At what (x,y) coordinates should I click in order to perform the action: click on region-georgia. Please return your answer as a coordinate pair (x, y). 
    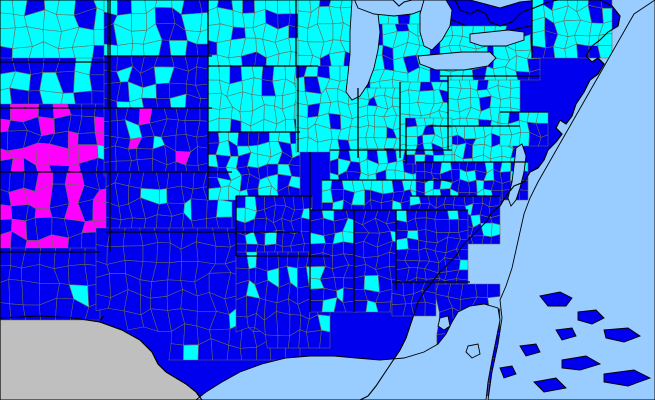
    Looking at the image, I should click on (432, 250).